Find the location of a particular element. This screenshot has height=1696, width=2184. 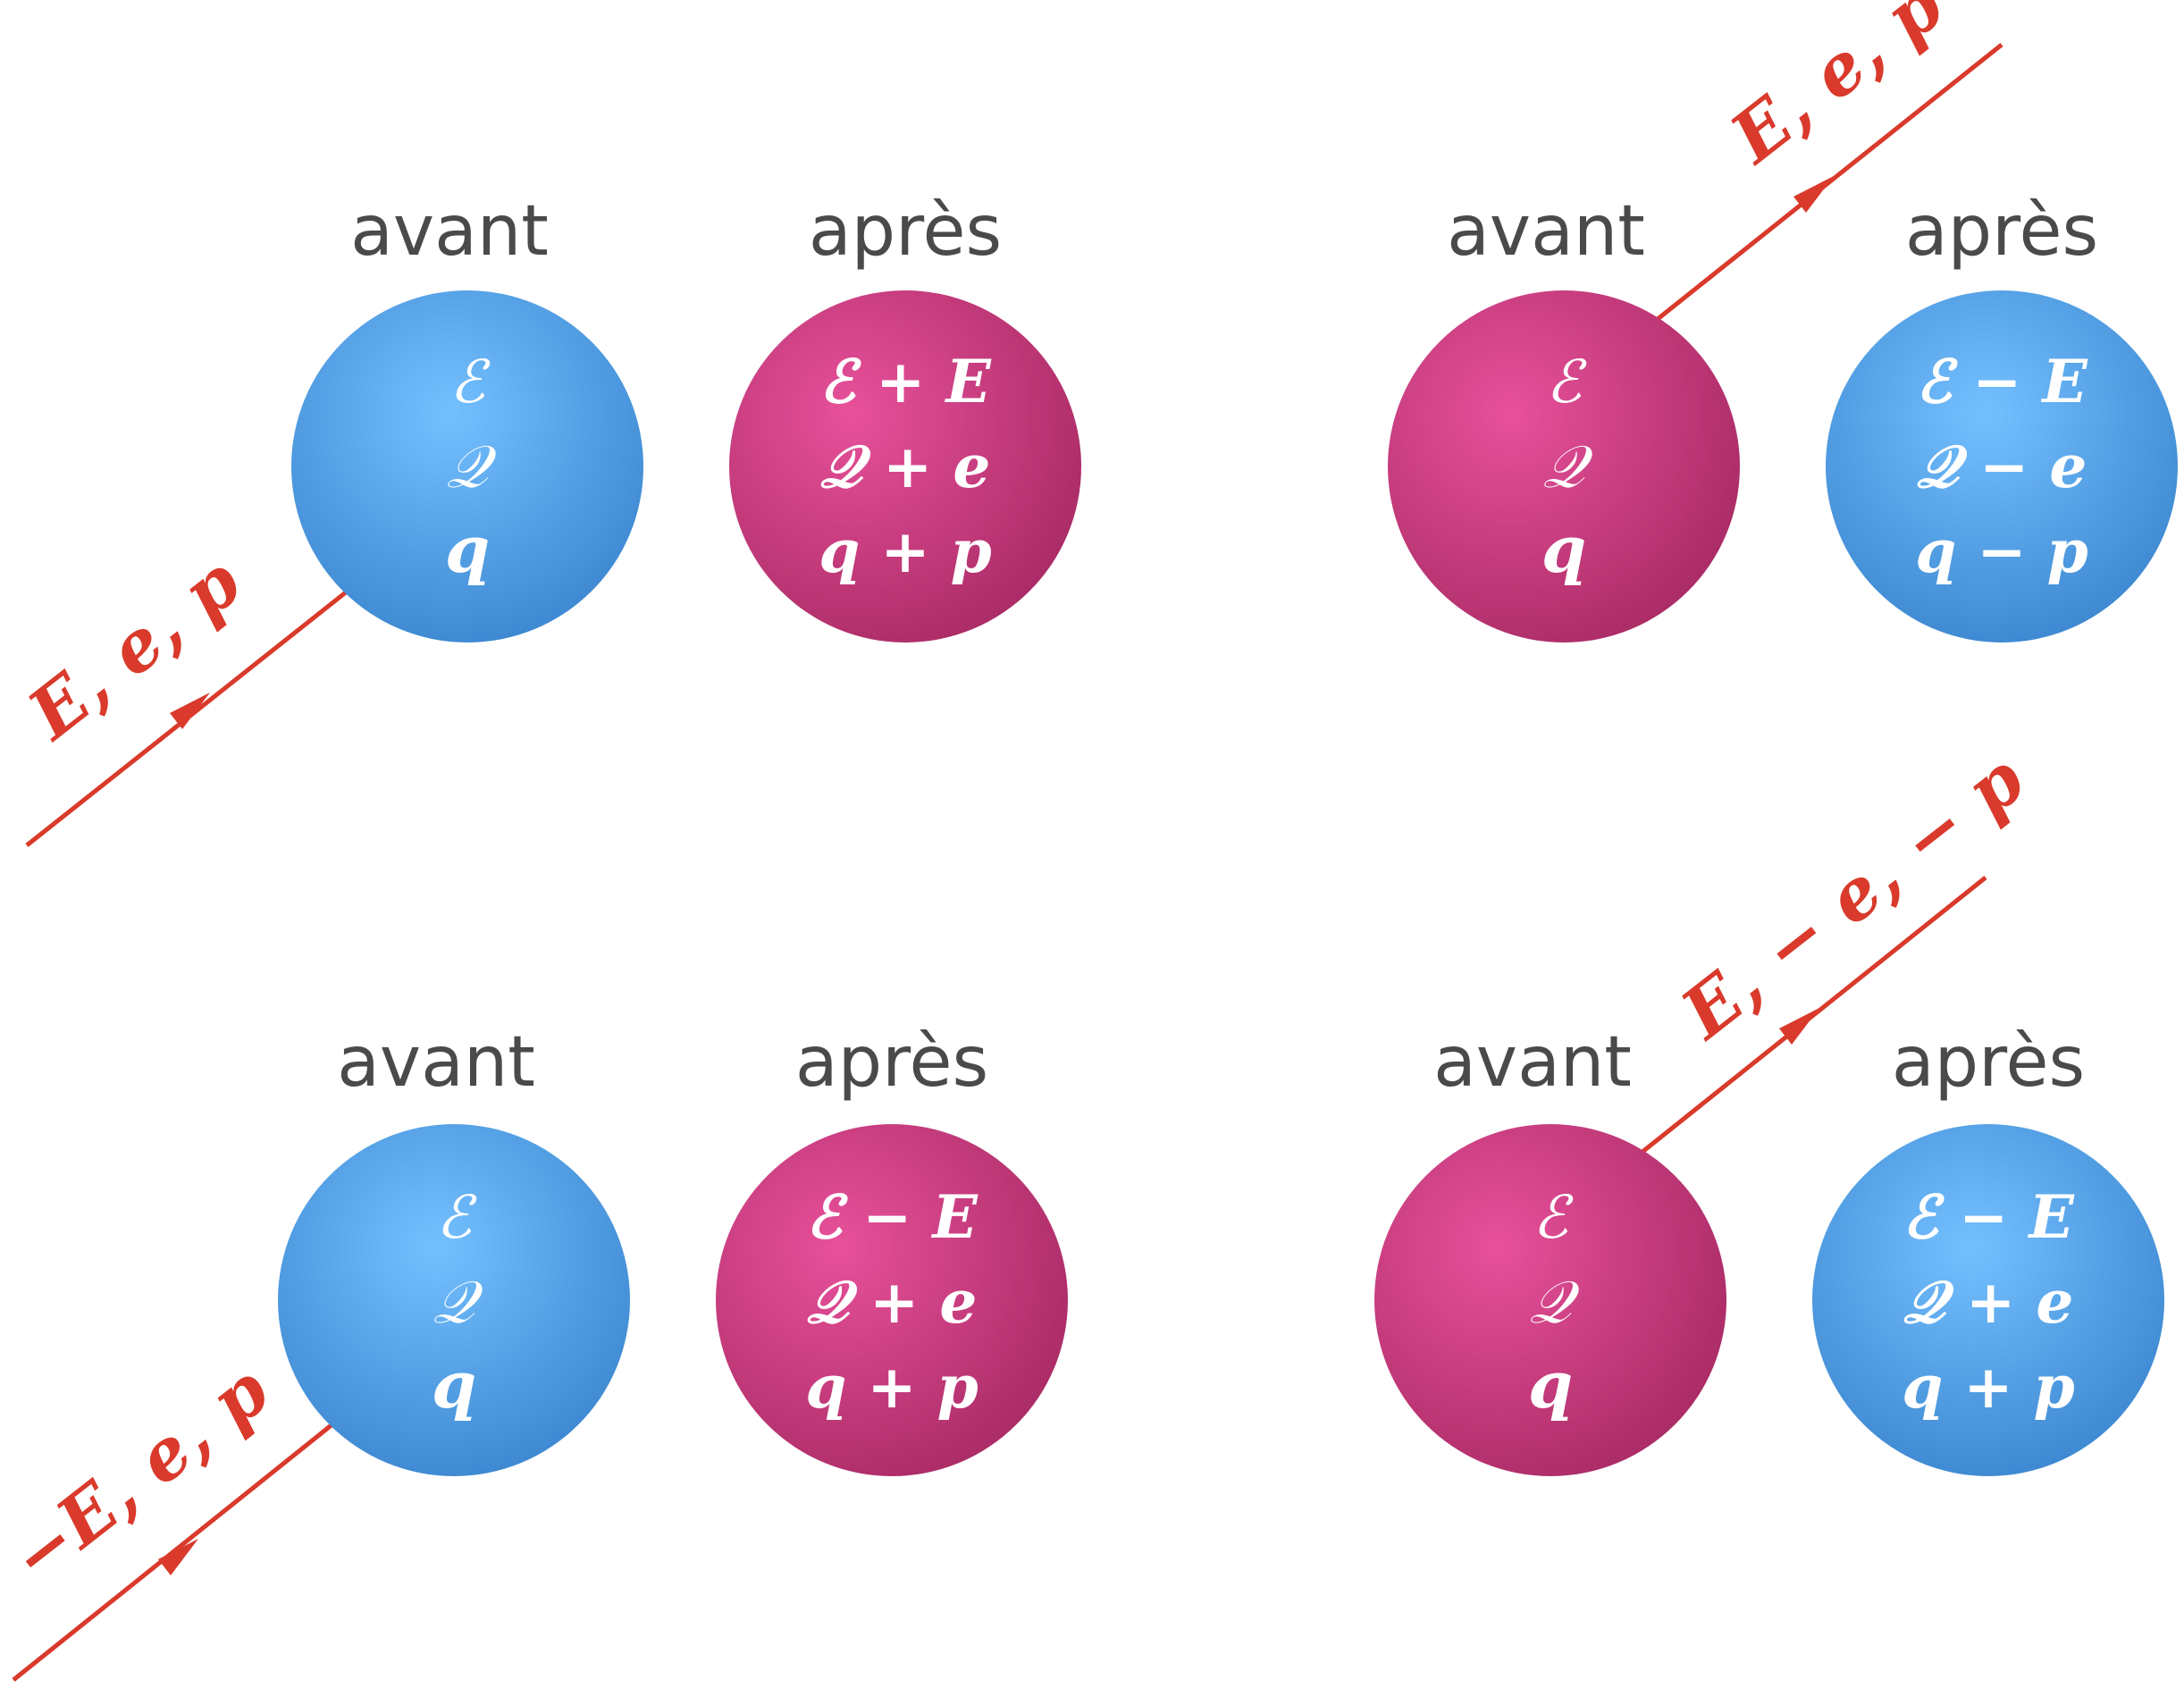

particle-label-3: −E, e, p is located at coordinates (142, 1474).